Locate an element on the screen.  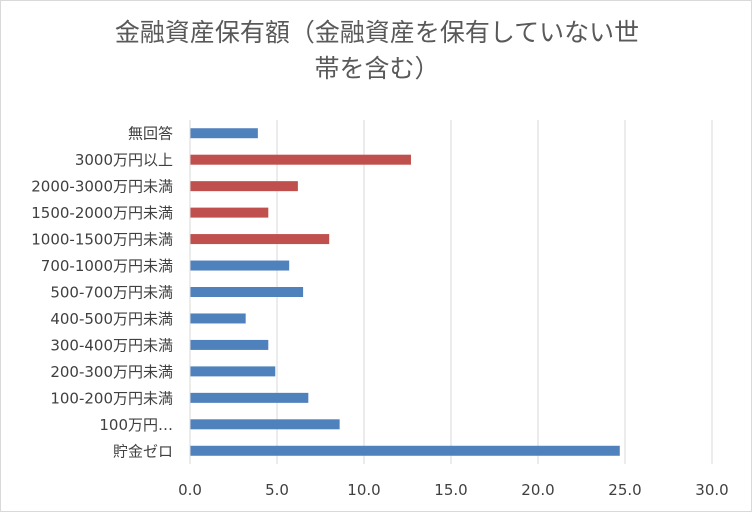
x-tick-label: 10.0 is located at coordinates (363, 490).